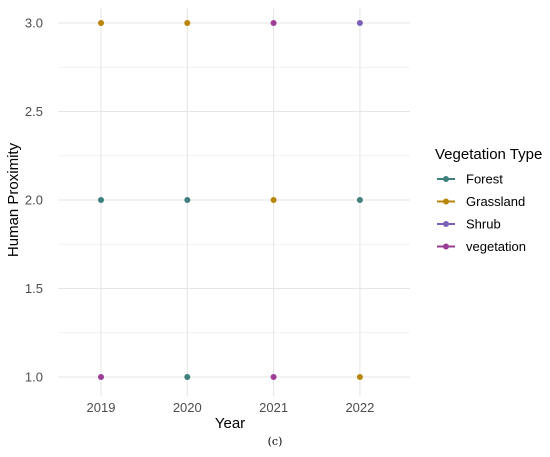  Describe the element at coordinates (496, 246) in the screenshot. I see `legend-label: vegetation` at that location.